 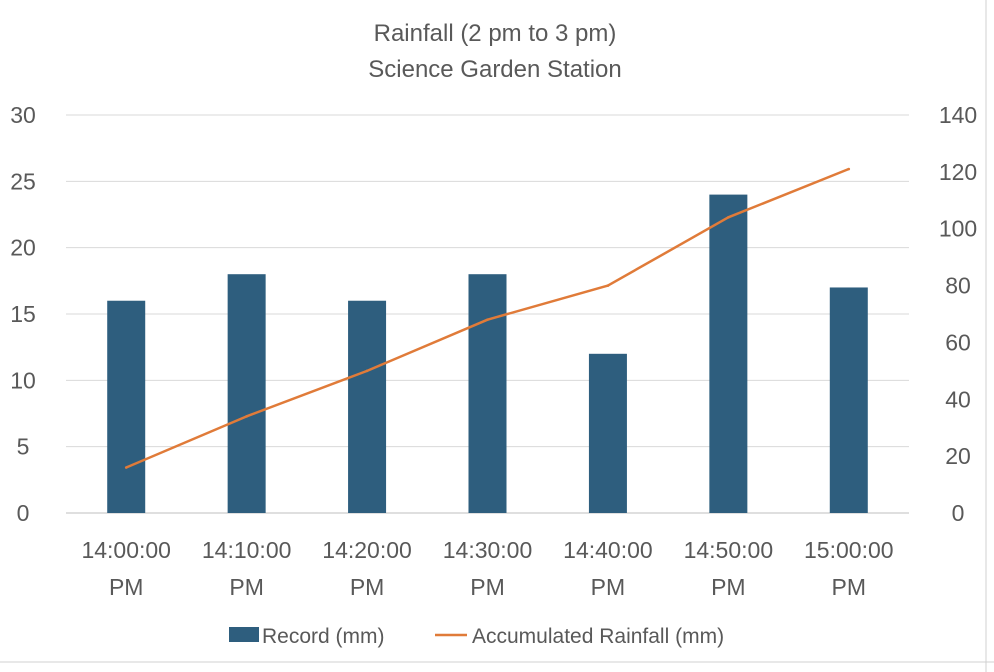 I want to click on y-right-tick-label: 80, so click(x=958, y=286).